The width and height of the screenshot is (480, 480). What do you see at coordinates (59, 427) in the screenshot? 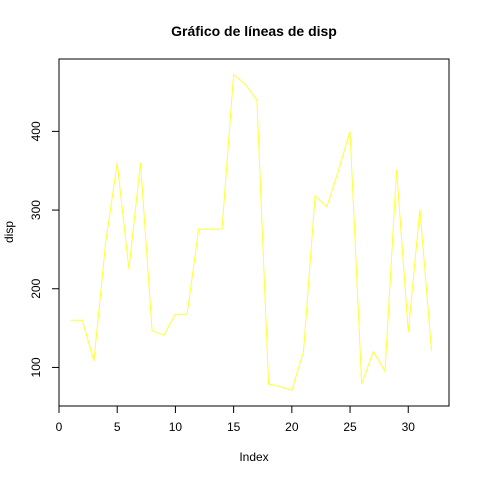
I see `x-tick-label: 0` at bounding box center [59, 427].